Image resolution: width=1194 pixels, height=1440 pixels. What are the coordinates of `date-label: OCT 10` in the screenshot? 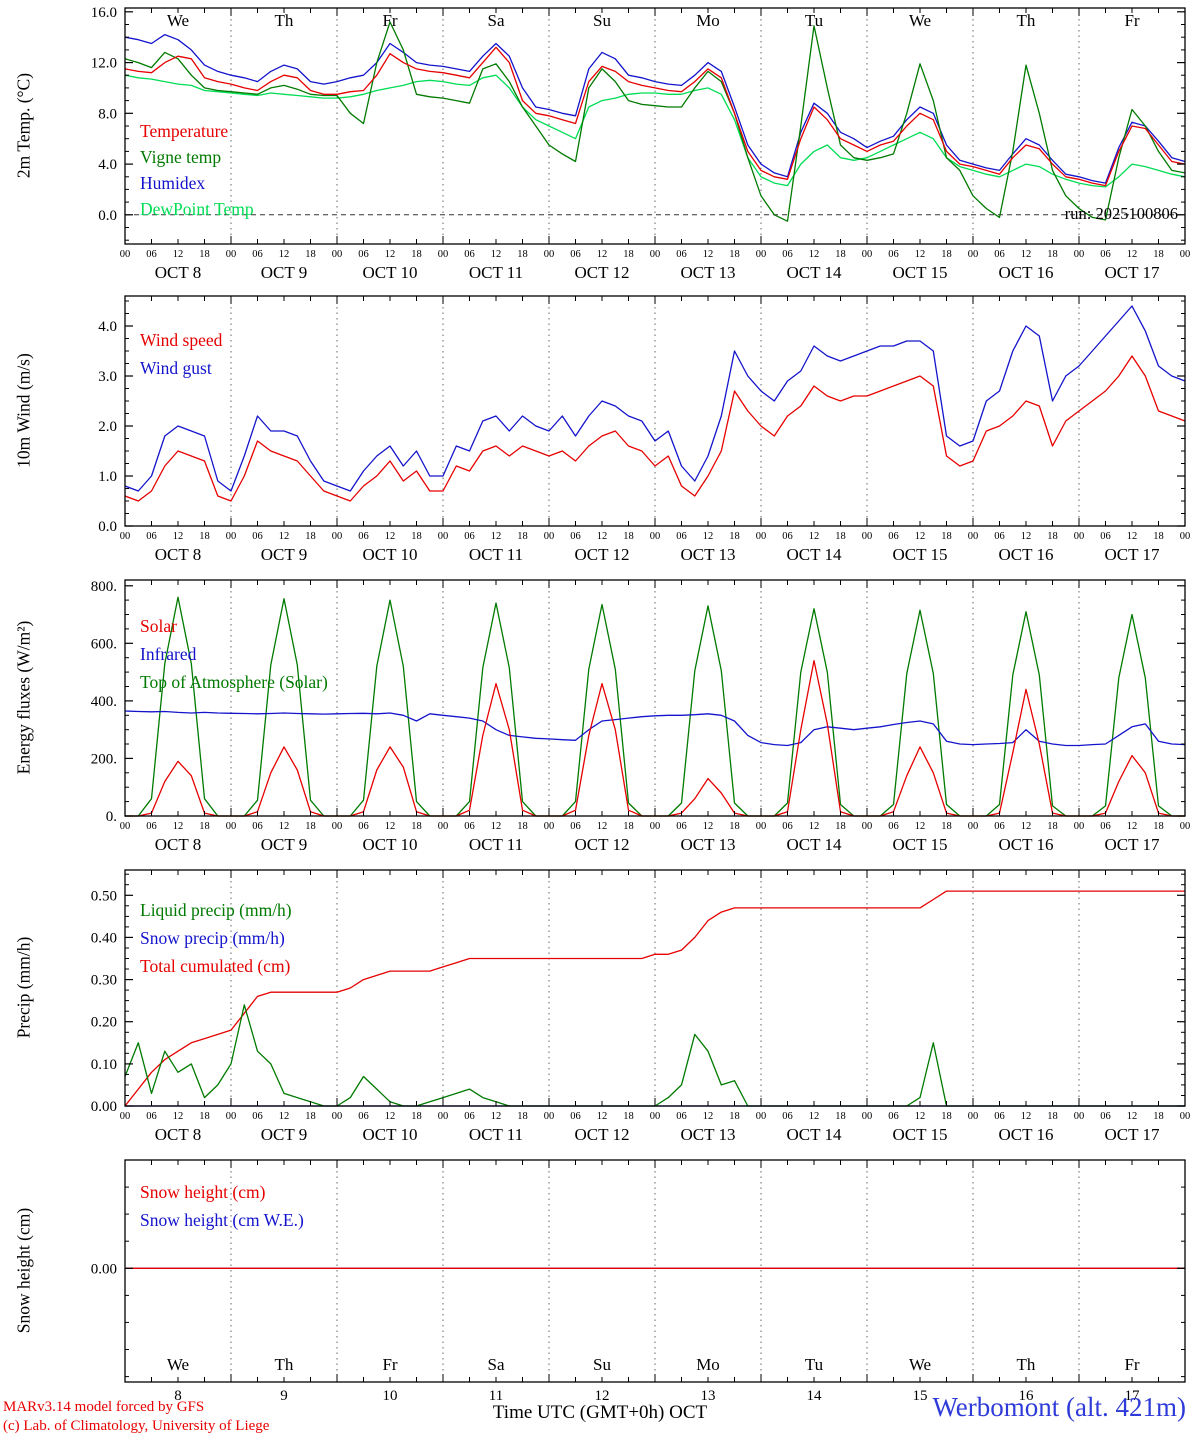 It's located at (390, 272).